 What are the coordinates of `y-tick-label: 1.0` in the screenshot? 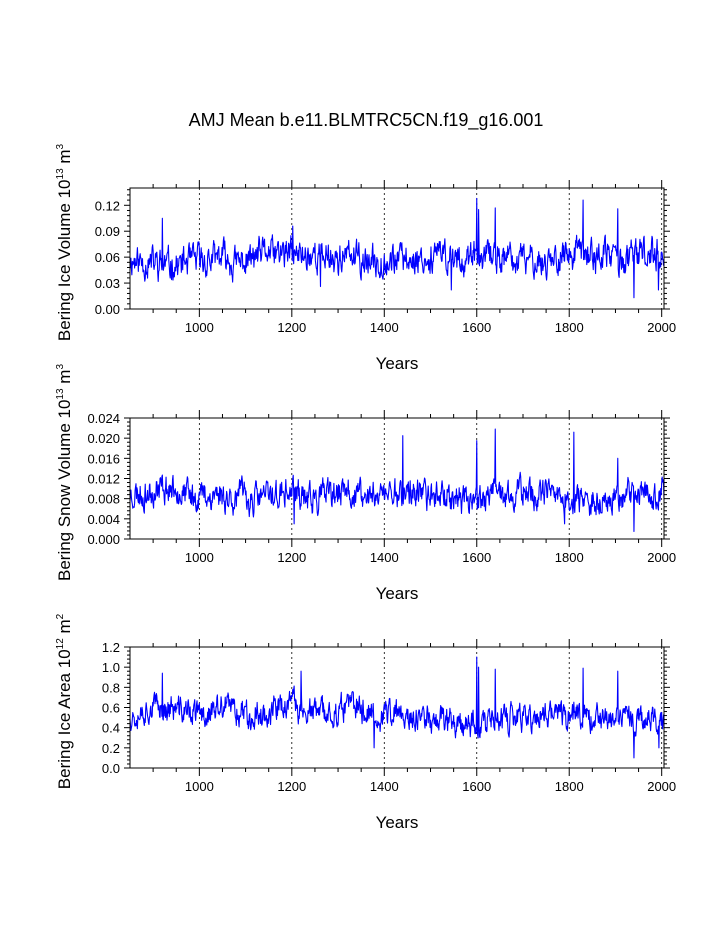 It's located at (111, 667).